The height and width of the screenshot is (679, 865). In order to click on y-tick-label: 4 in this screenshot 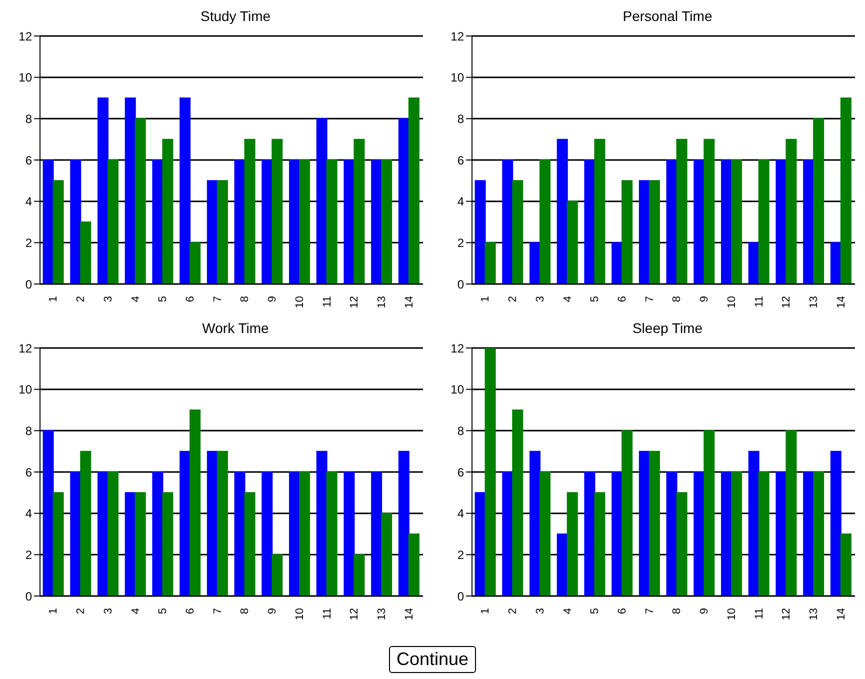, I will do `click(28, 201)`.